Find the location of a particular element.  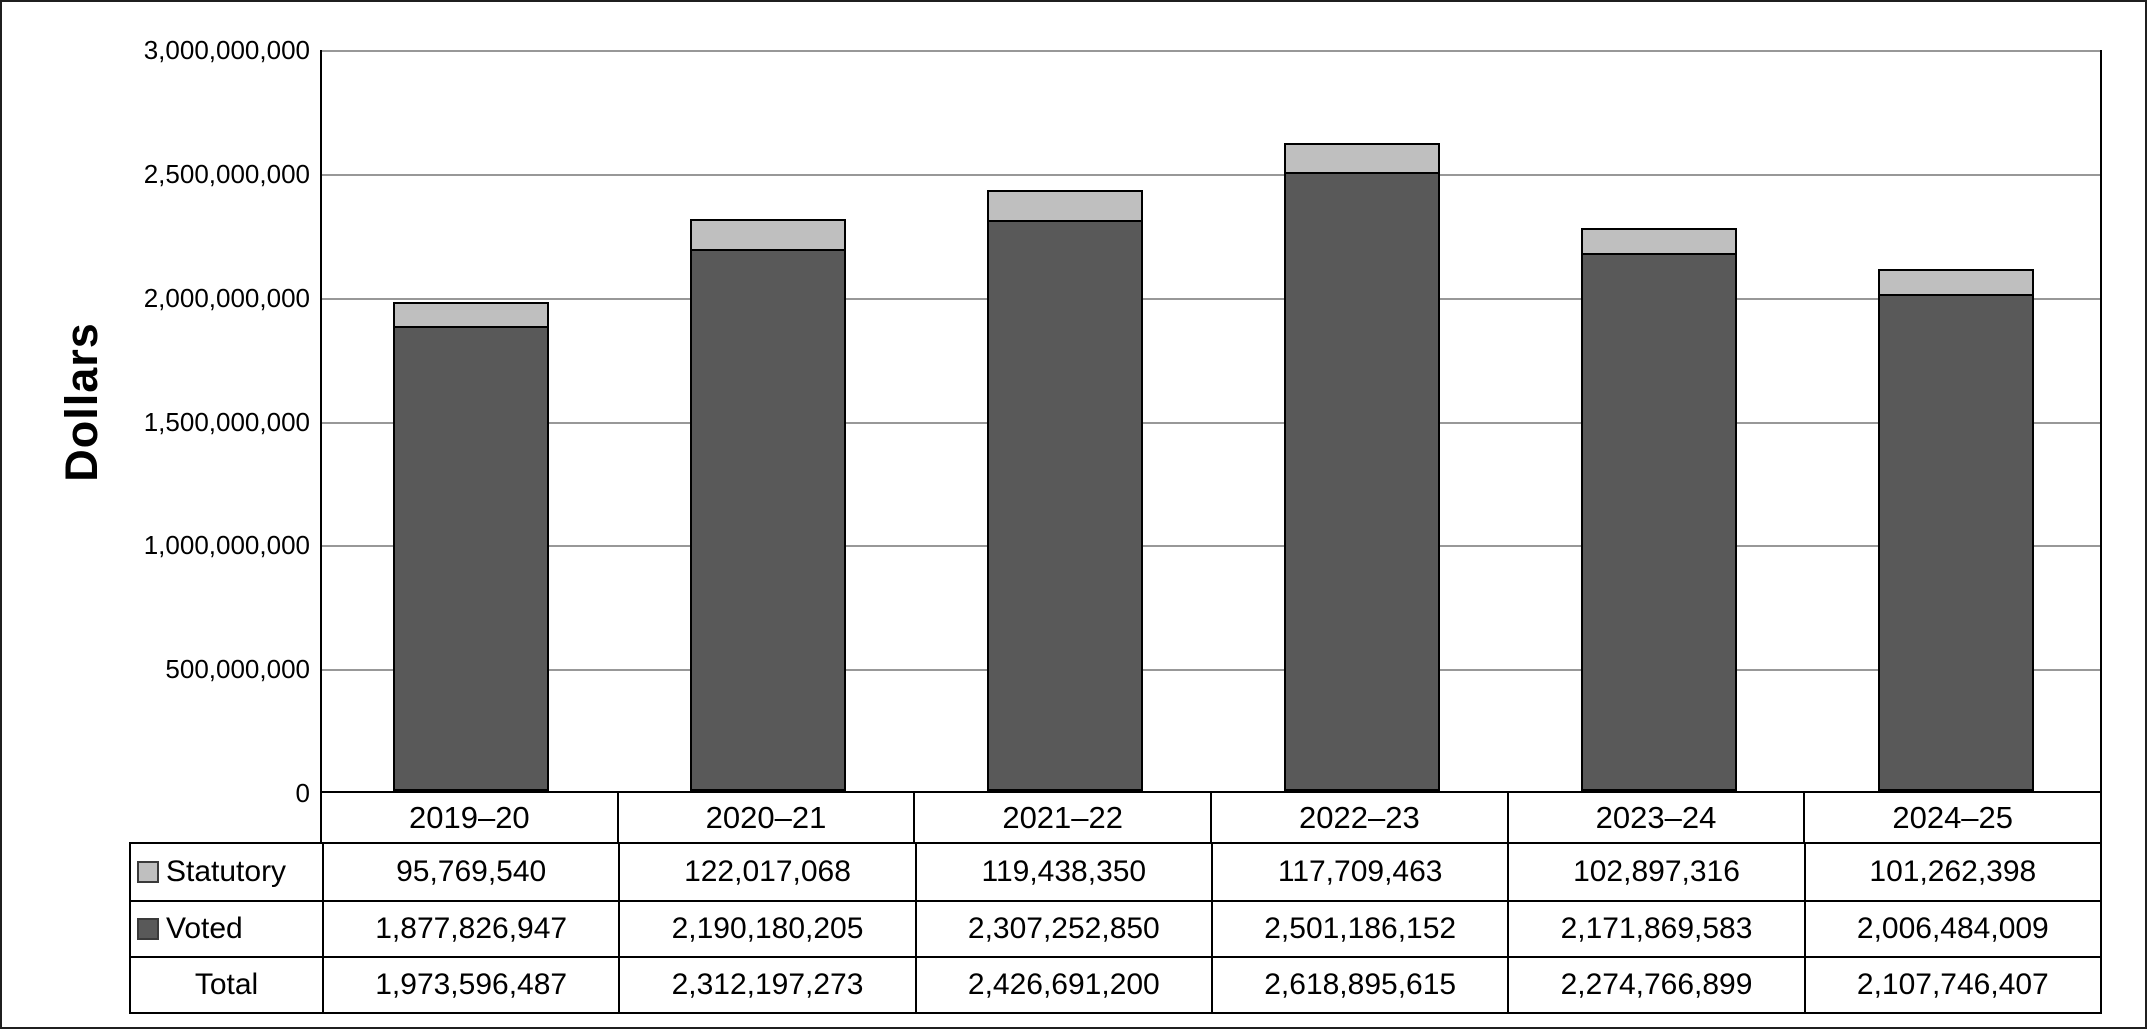

x-category-label: 2023–24 is located at coordinates (1655, 817).